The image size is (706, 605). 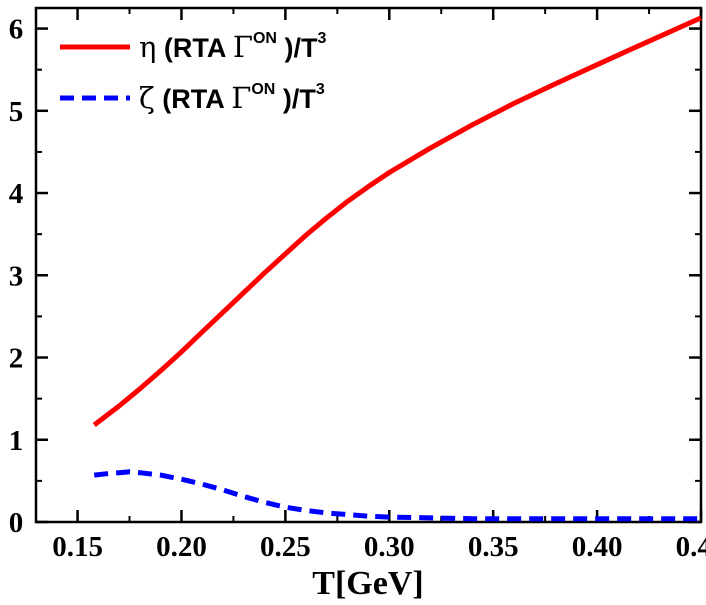 What do you see at coordinates (77, 547) in the screenshot?
I see `x-tick-label: 0.15` at bounding box center [77, 547].